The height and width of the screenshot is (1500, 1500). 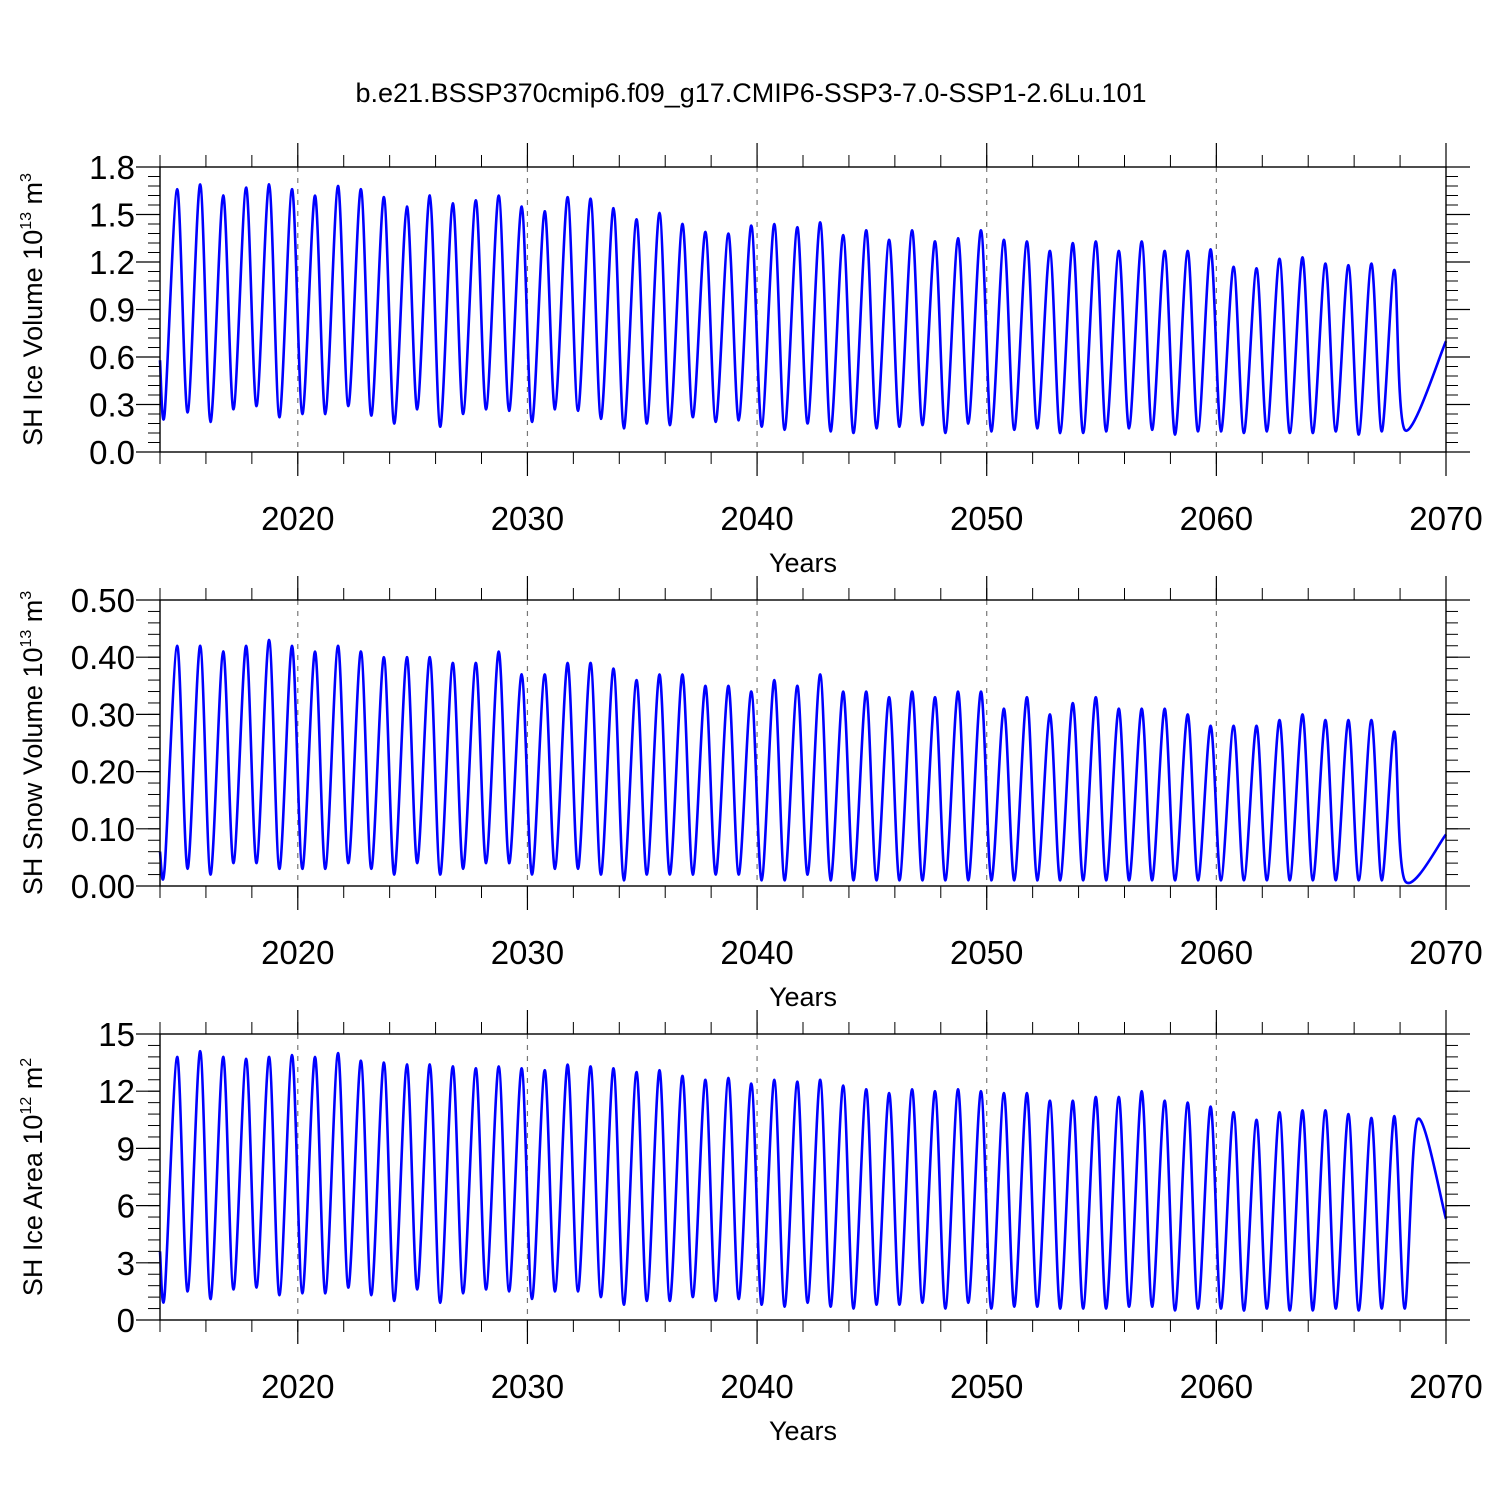 What do you see at coordinates (116, 1091) in the screenshot?
I see `y-tick-label: 12` at bounding box center [116, 1091].